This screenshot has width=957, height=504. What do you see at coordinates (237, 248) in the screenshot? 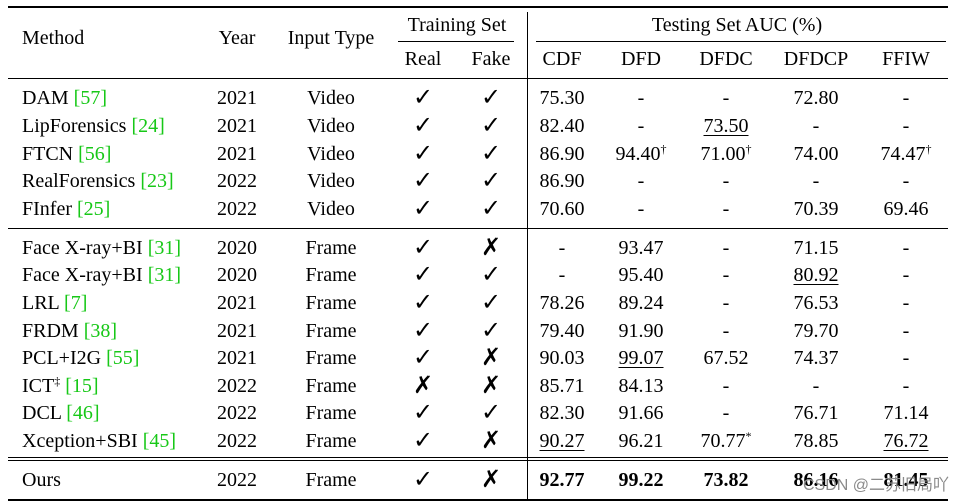
I see `cell-year: 2020` at bounding box center [237, 248].